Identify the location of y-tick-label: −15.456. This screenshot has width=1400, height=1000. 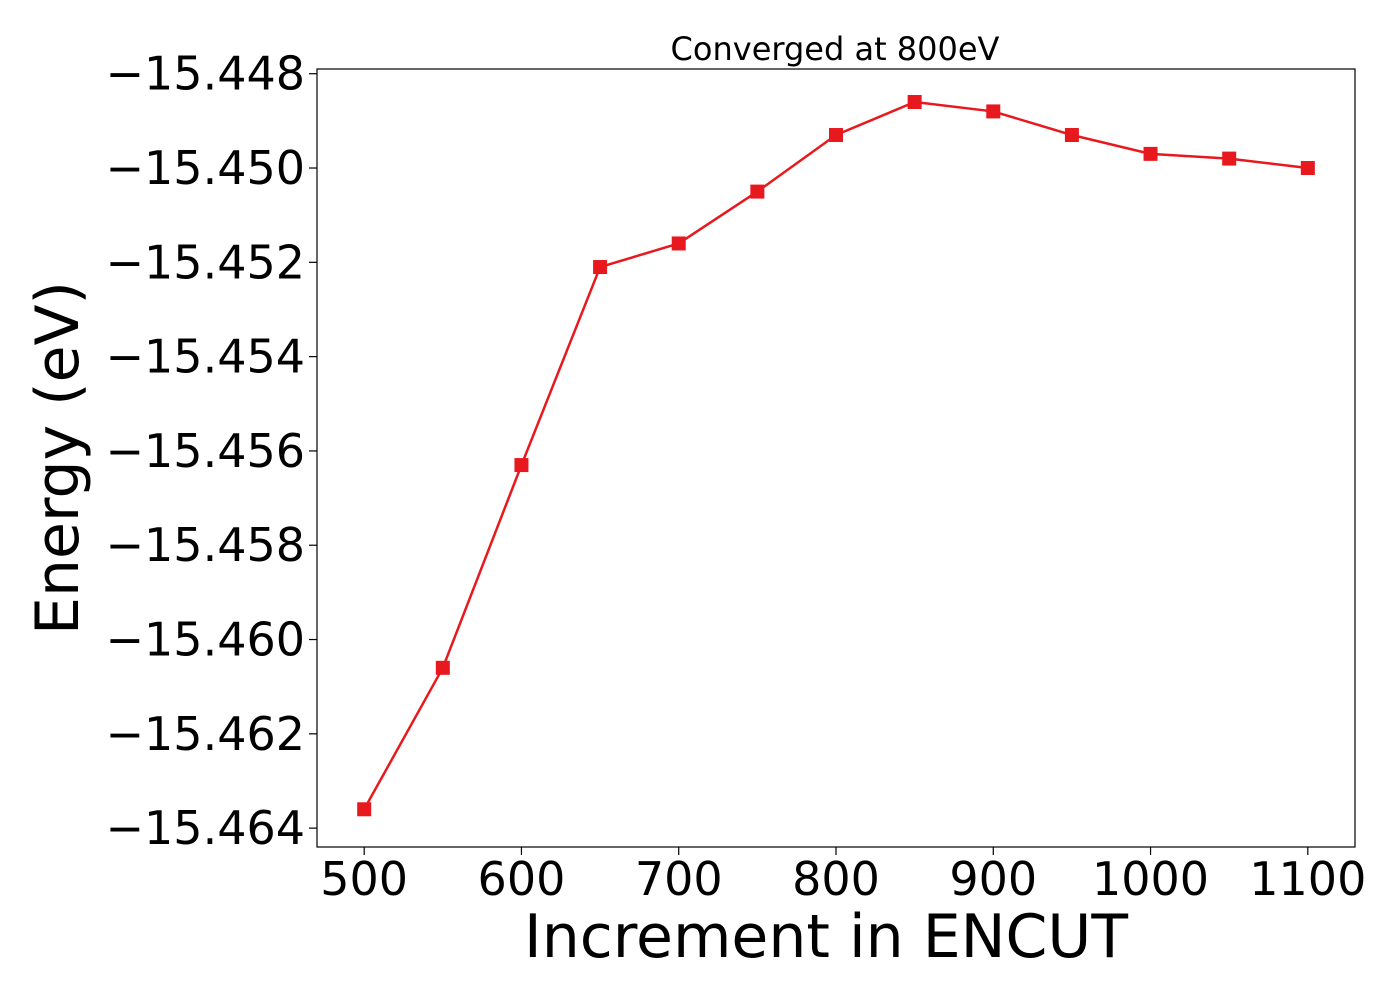
(206, 451).